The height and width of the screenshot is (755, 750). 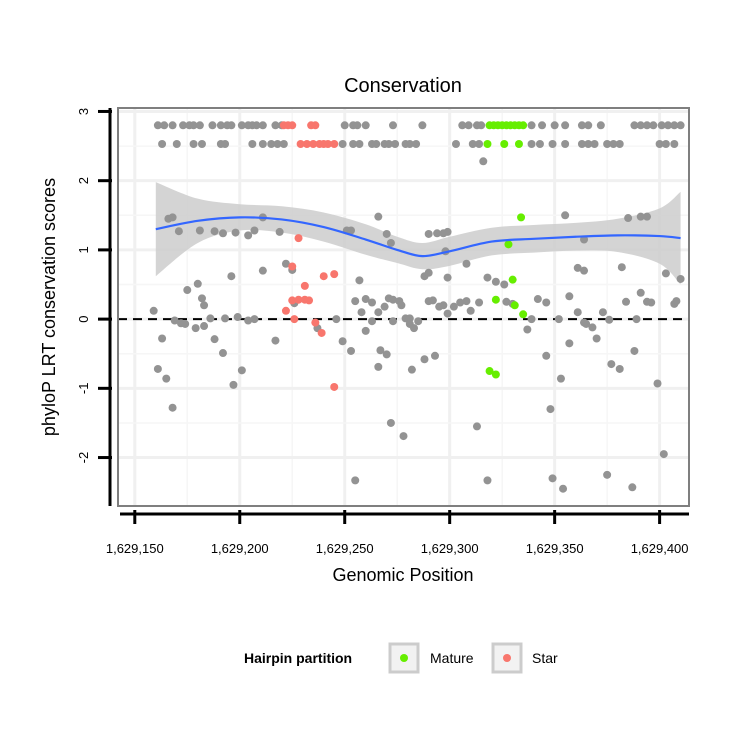 What do you see at coordinates (450, 548) in the screenshot?
I see `x-tick-label: 1,629,300` at bounding box center [450, 548].